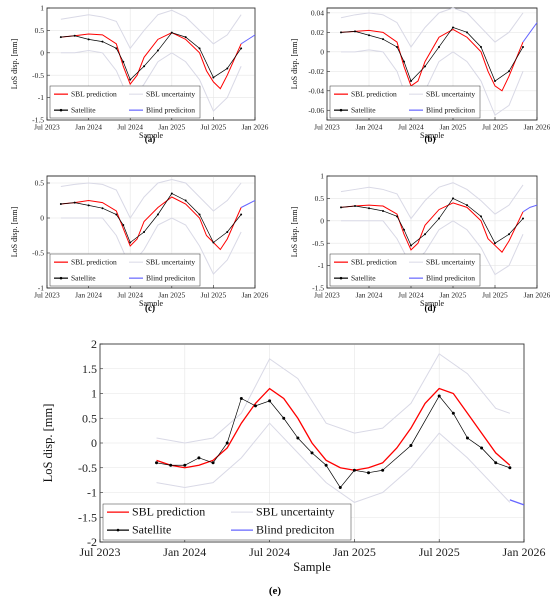 The height and width of the screenshot is (603, 550). Describe the element at coordinates (125, 270) in the screenshot. I see `legend-box` at that location.